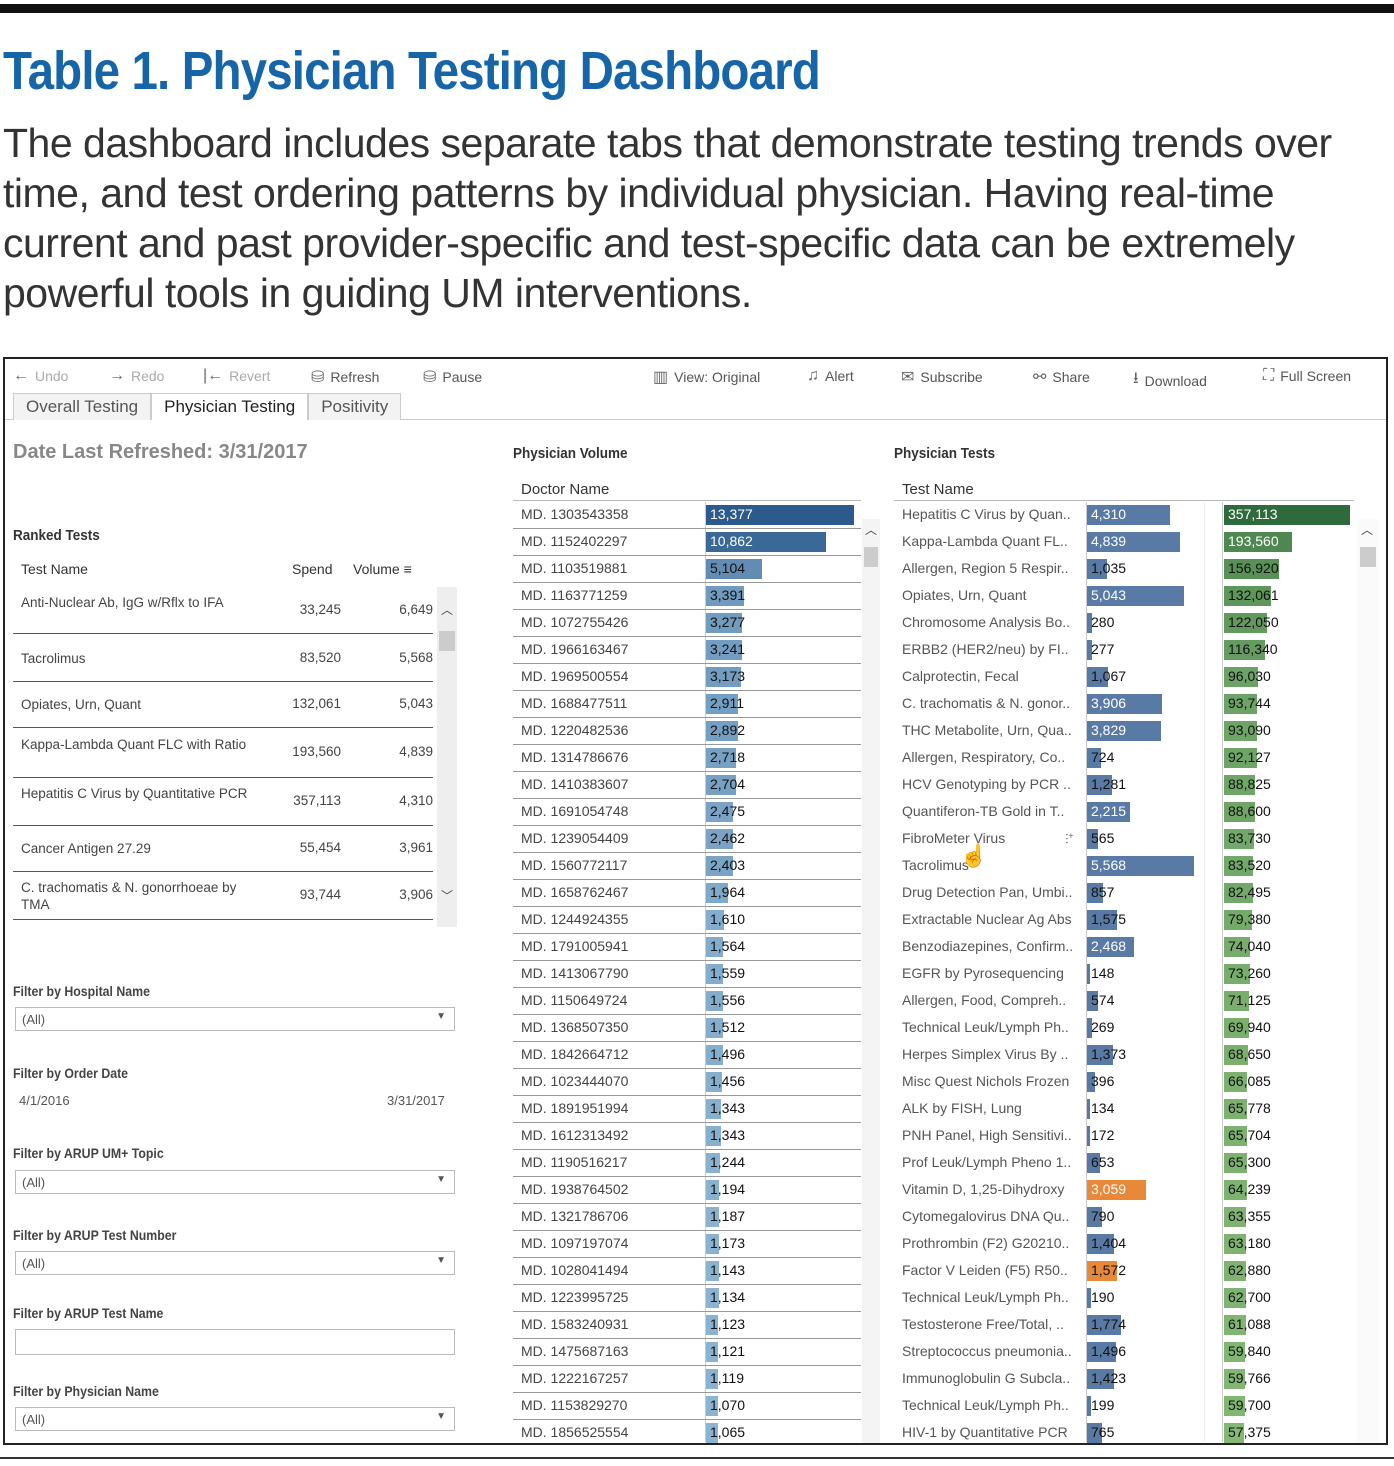 This screenshot has height=1466, width=1394. I want to click on test-row: Misc Quest Nichols Frozen 396 66,085, so click(1124, 1082).